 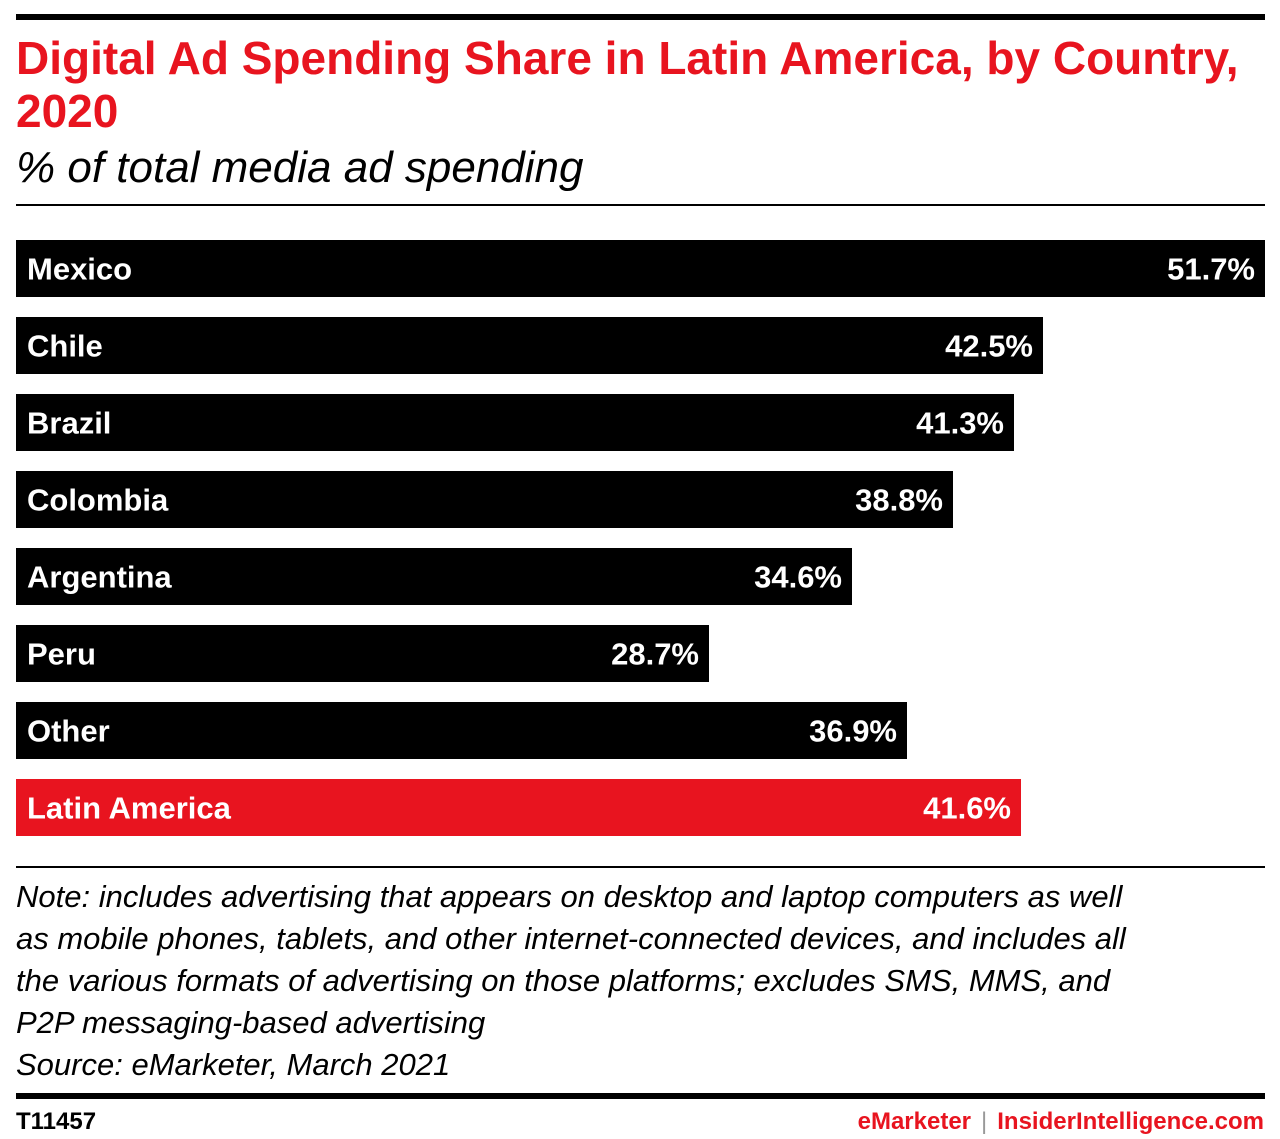 What do you see at coordinates (640, 867) in the screenshot?
I see `chart-divider` at bounding box center [640, 867].